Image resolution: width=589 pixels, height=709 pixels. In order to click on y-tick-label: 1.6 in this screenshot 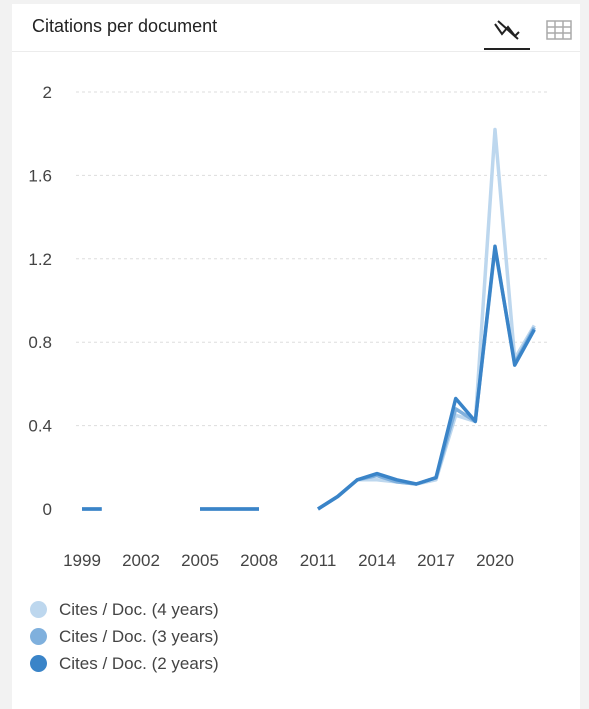, I will do `click(40, 175)`.